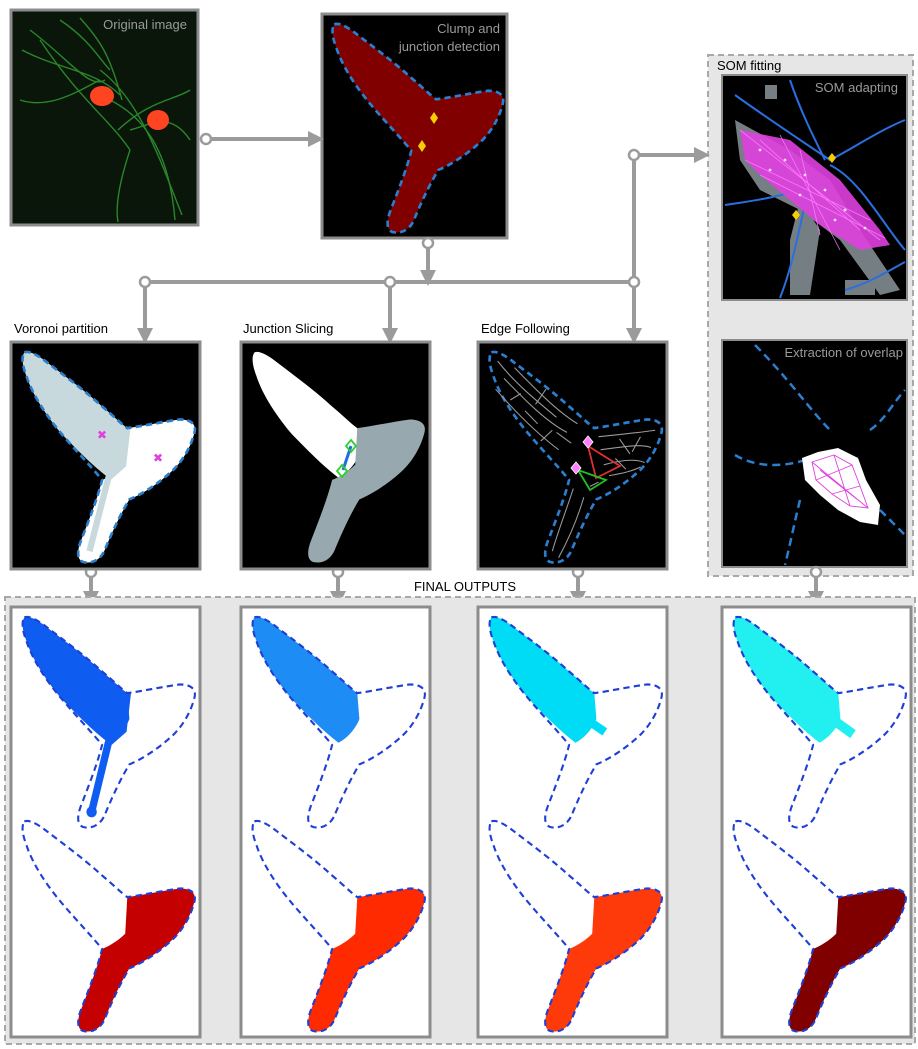 The width and height of the screenshot is (918, 1049). Describe the element at coordinates (814, 187) in the screenshot. I see `som-adapting-panel: SOM adapting` at that location.